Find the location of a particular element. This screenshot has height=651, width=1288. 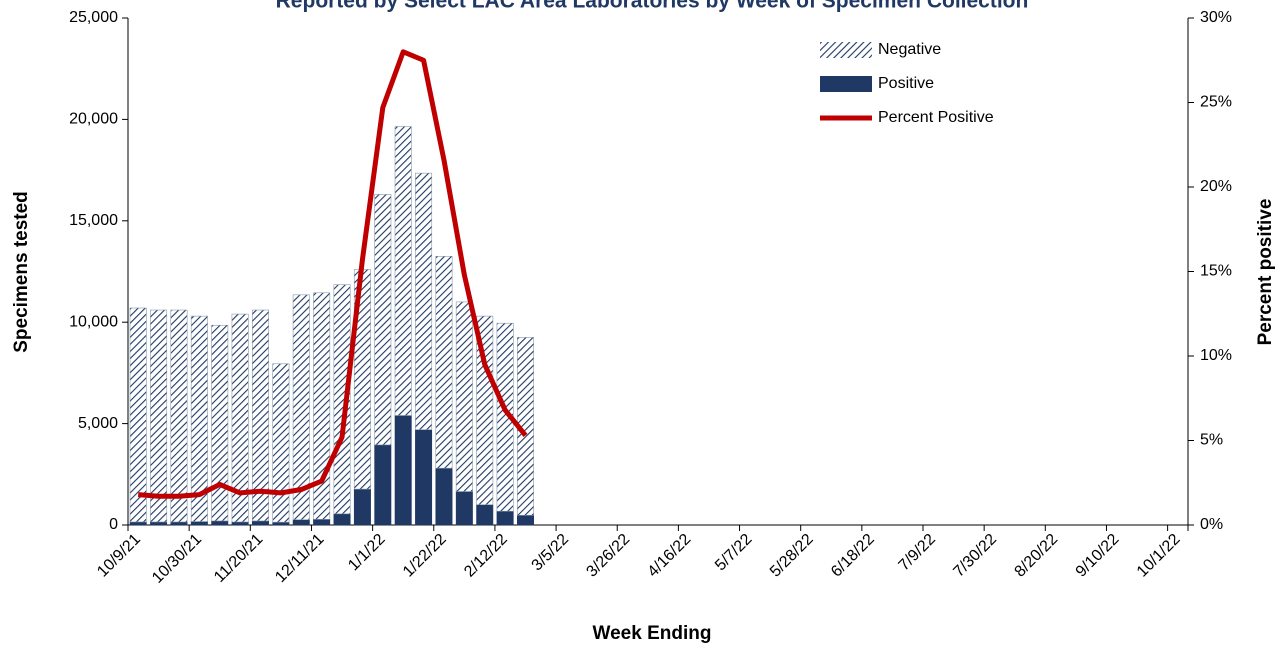

x-tick-label: 10/9/21 is located at coordinates (119, 556).